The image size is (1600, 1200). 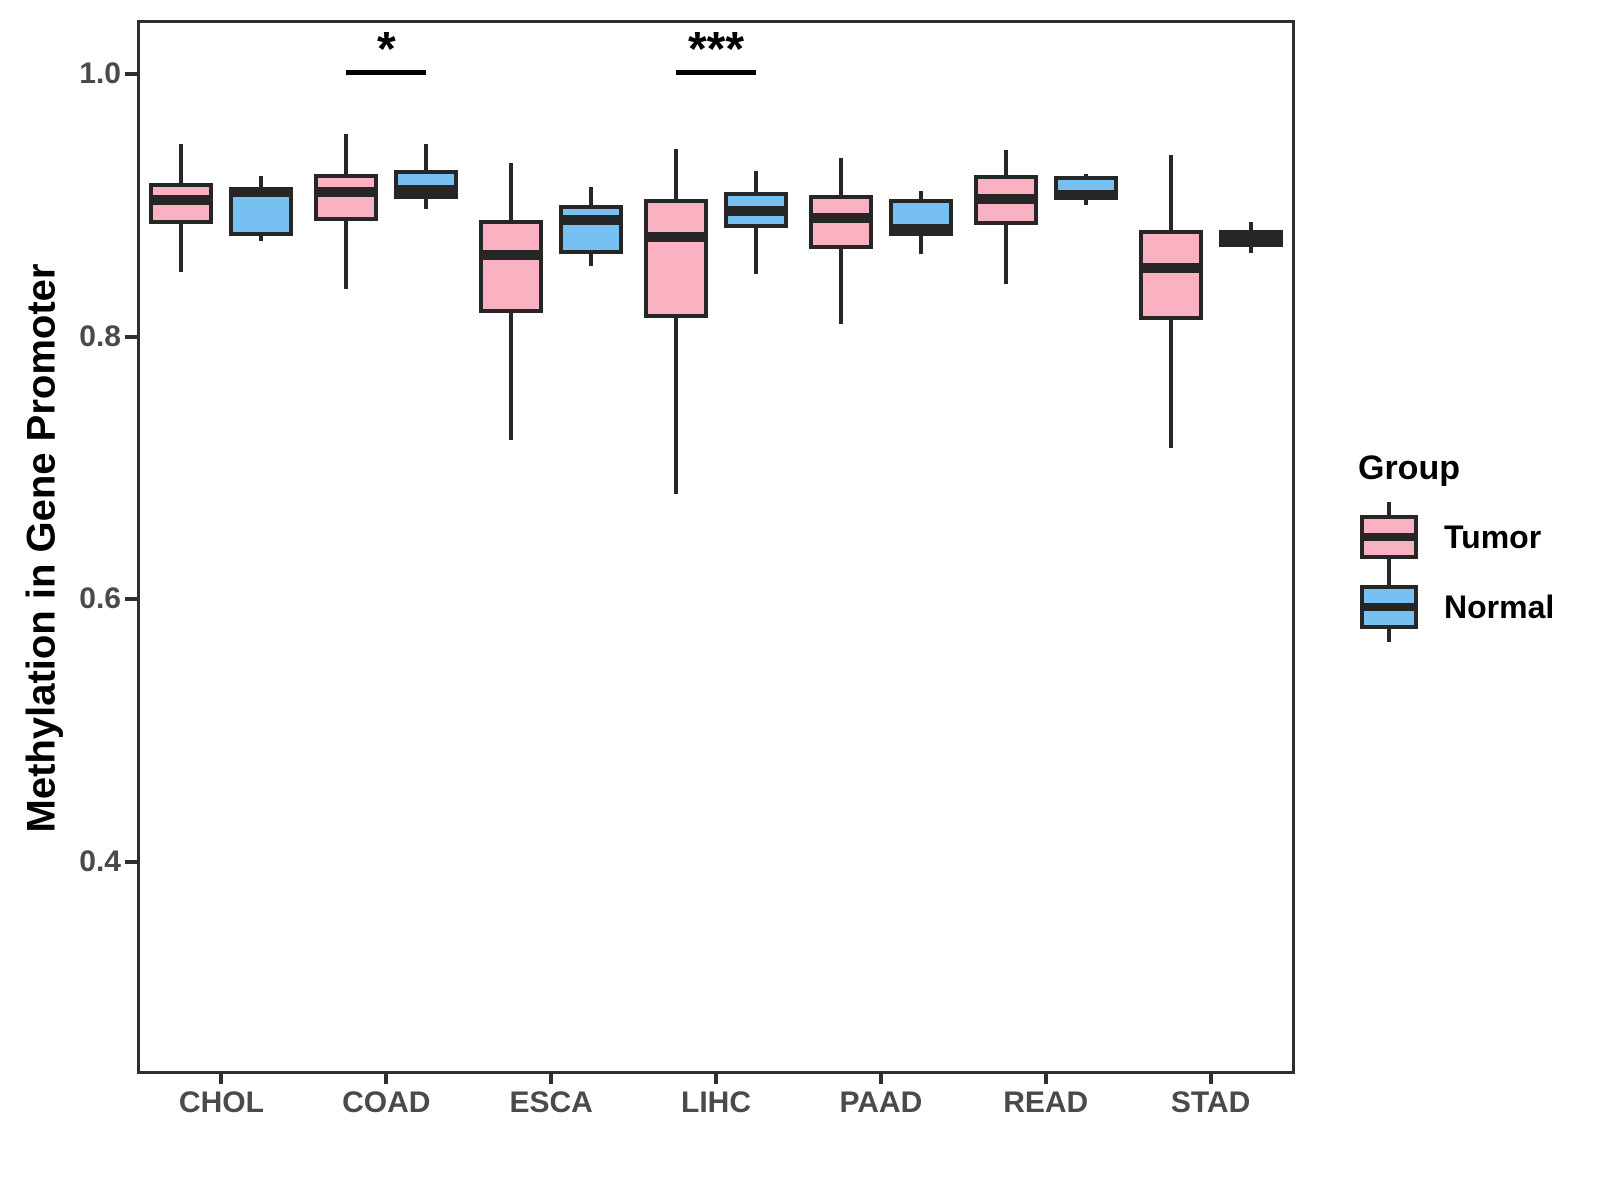 I want to click on y-tick-label-0.8: 0.8, so click(x=100, y=336).